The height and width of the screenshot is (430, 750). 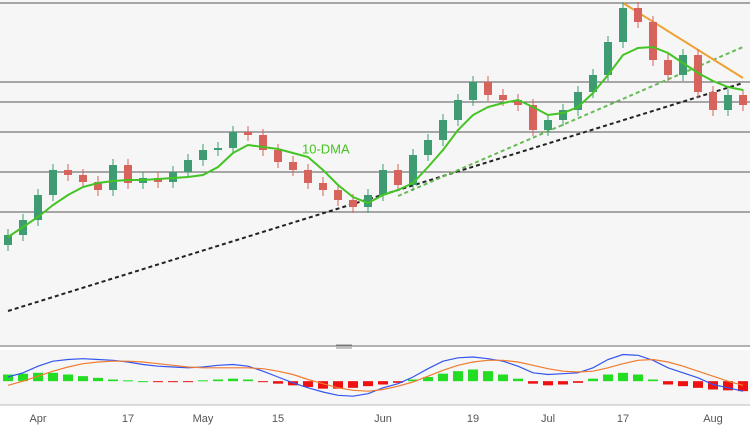 I want to click on x-tick-label: Jun, so click(x=383, y=419).